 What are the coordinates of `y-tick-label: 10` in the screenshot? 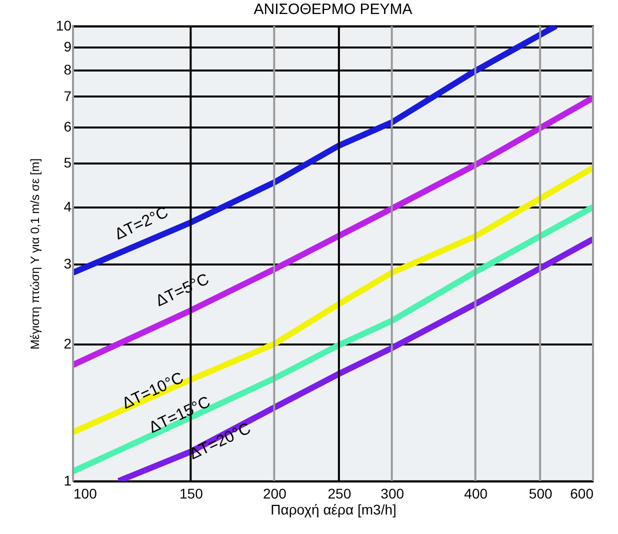 It's located at (64, 26).